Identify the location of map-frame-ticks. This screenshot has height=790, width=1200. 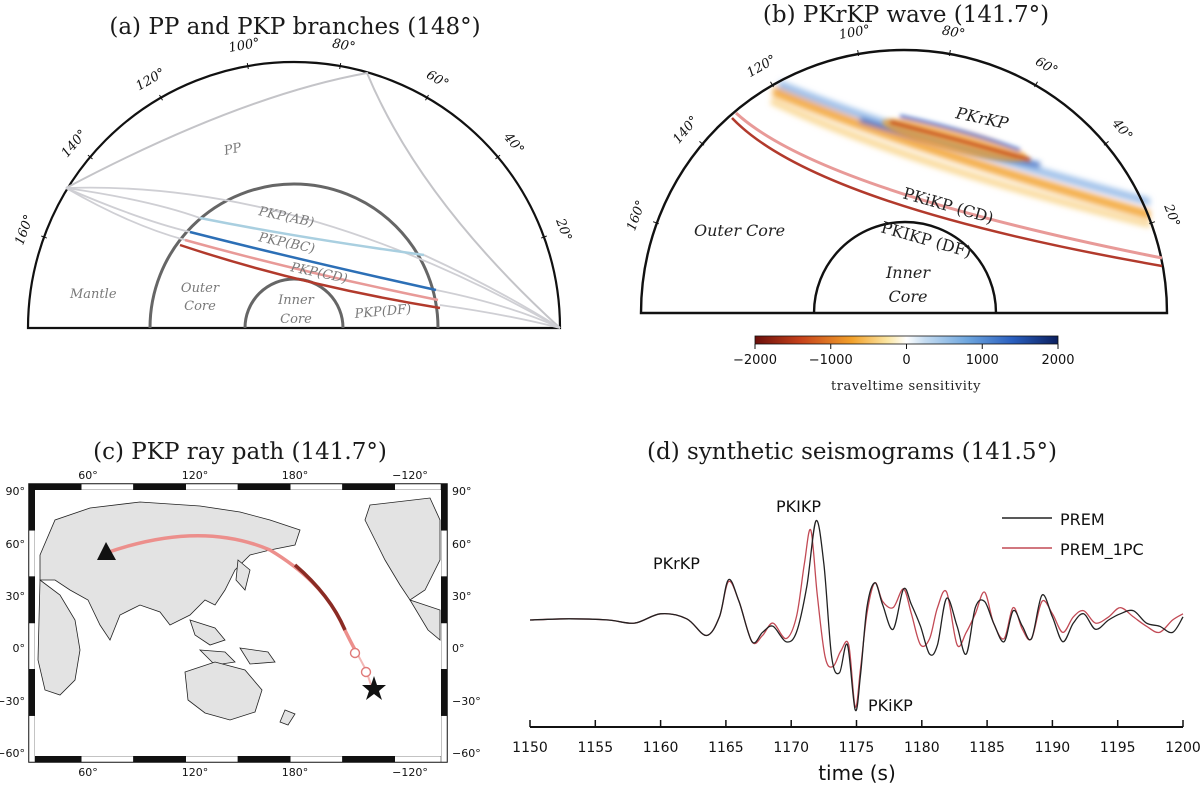
(238, 623).